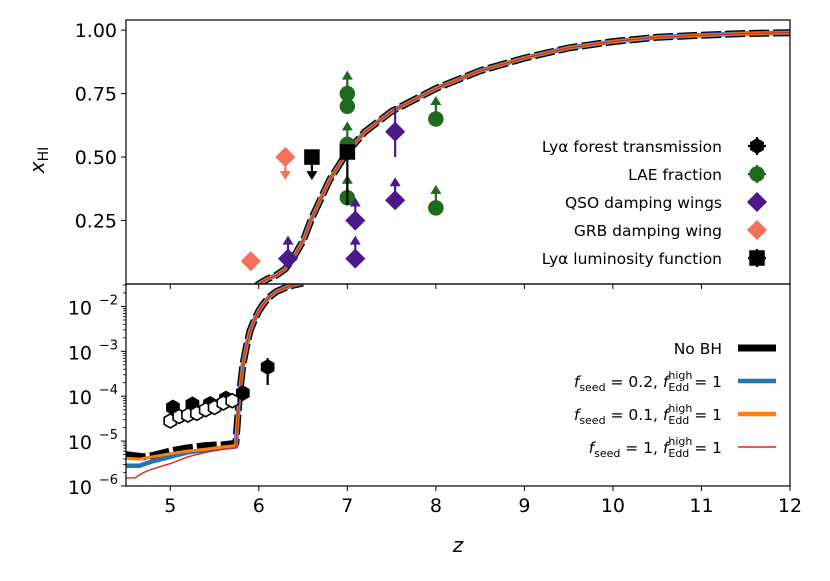 This screenshot has height=581, width=830. Describe the element at coordinates (632, 259) in the screenshot. I see `legend-label-4: Lyα luminosity function` at that location.